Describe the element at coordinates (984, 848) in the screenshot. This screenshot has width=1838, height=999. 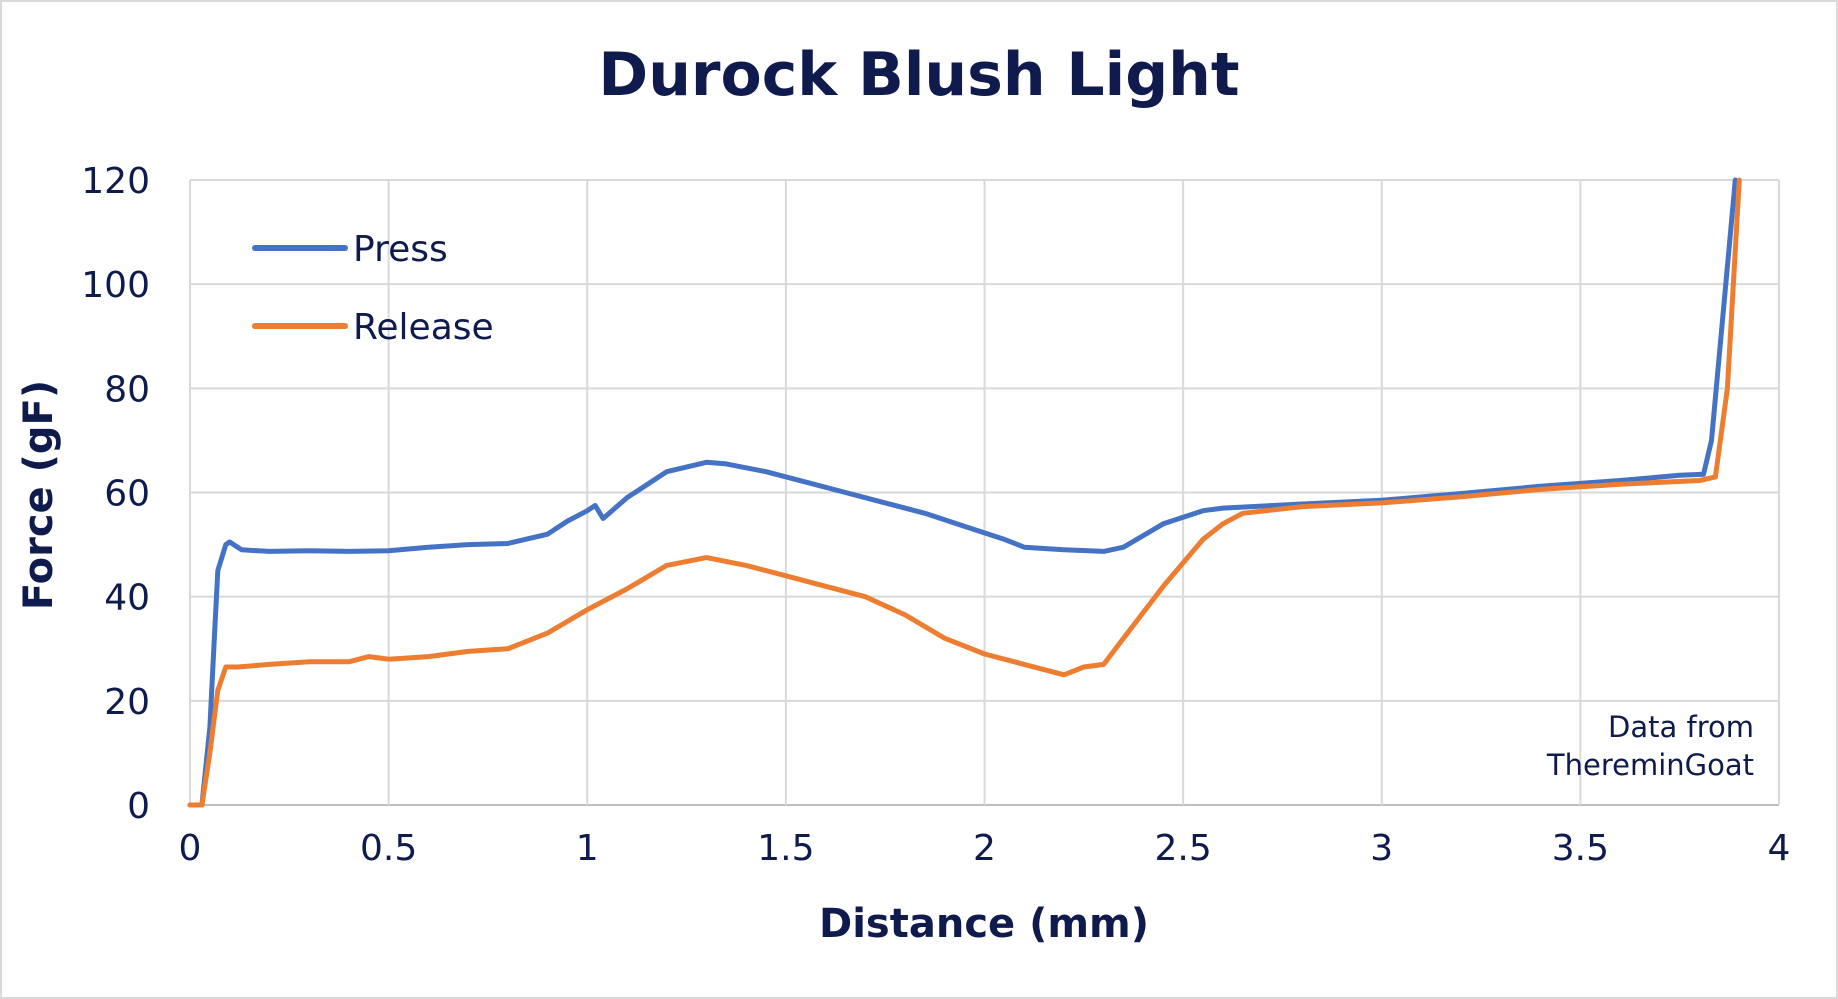
I see `x-tick-label: 2` at that location.